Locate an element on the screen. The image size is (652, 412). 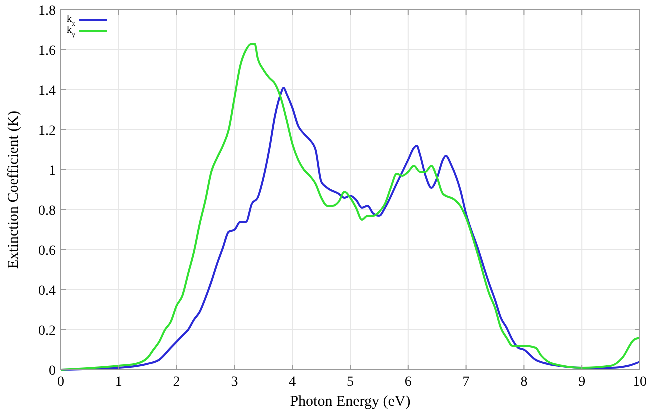
x-tick-label: 3 is located at coordinates (234, 382).